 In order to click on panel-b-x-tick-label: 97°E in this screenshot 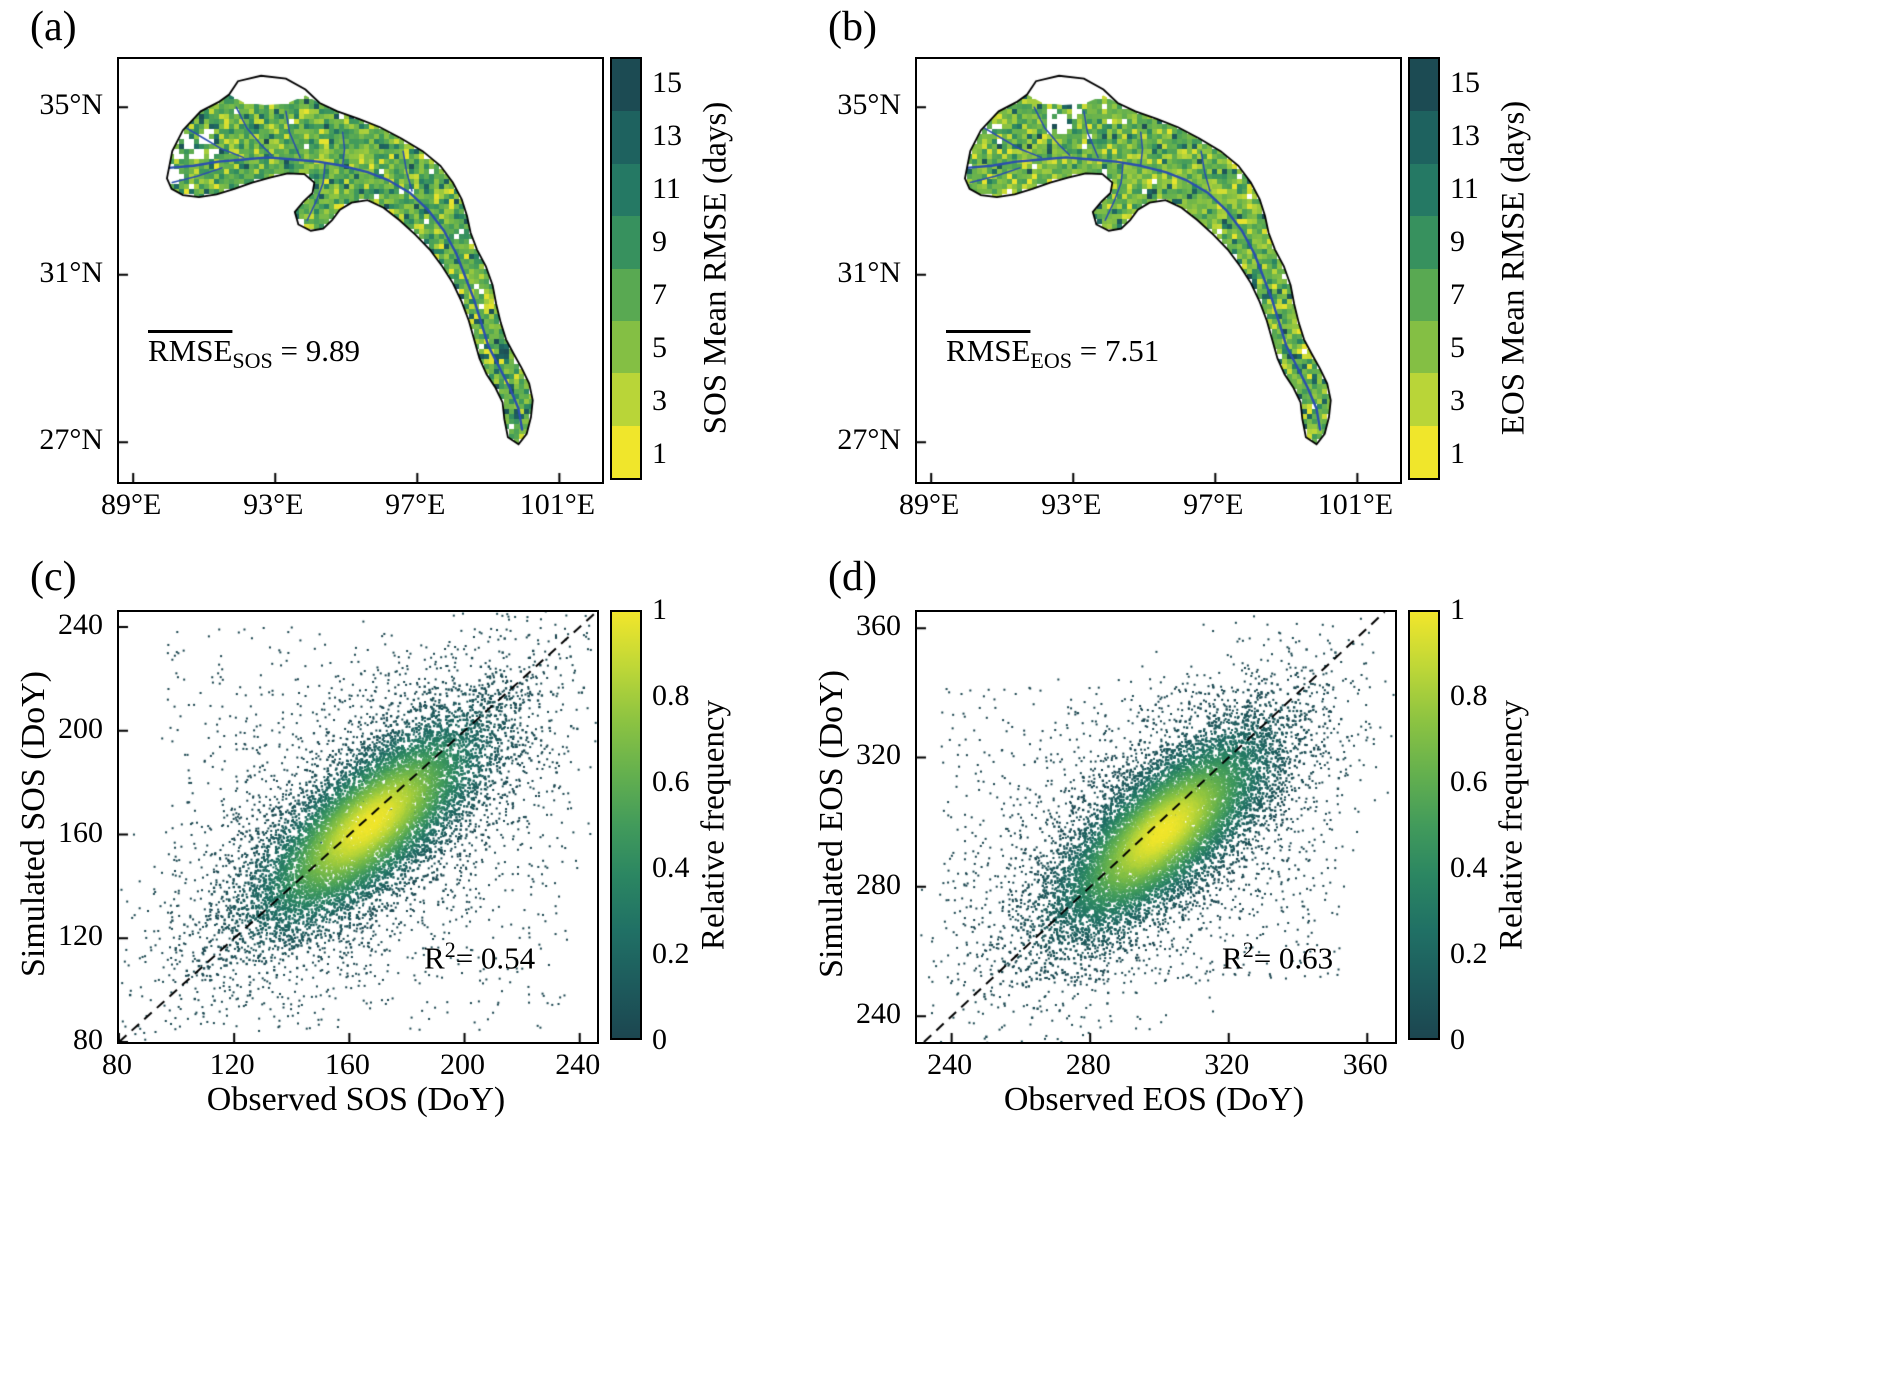, I will do `click(1213, 504)`.